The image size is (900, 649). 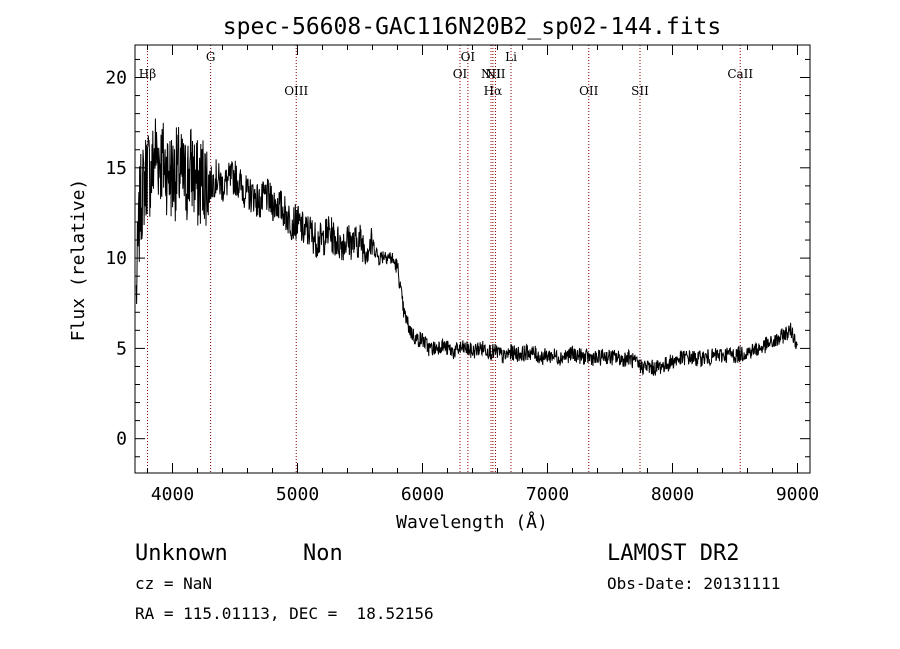 I want to click on obs-date-label: Obs-Date: 20131111, so click(x=693, y=583).